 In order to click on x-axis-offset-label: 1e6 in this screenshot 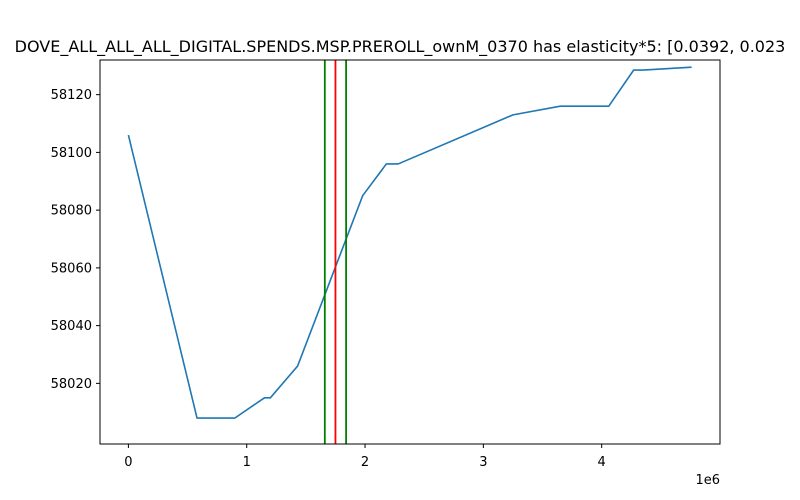, I will do `click(707, 480)`.